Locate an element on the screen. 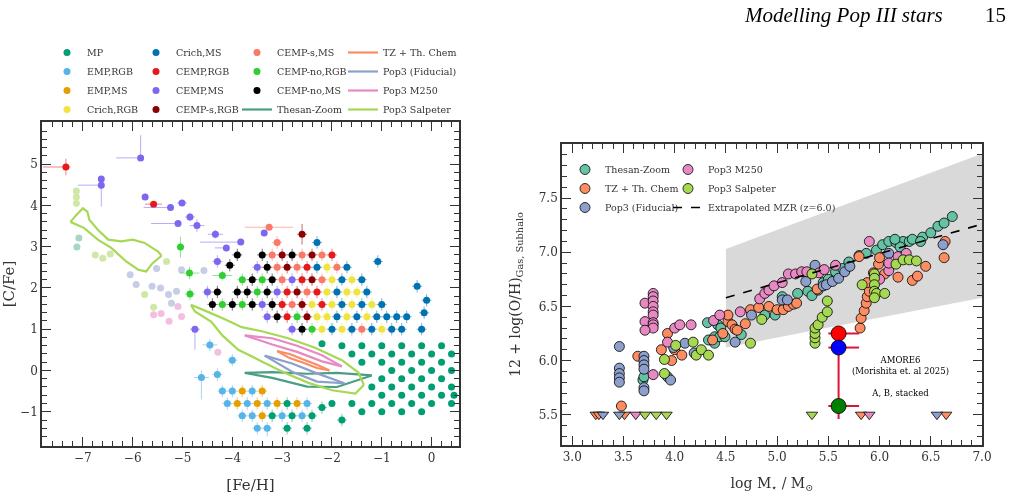  text: AMORE6 (Morishita et. al 2025) A, B, stacked is located at coordinates (900, 377).